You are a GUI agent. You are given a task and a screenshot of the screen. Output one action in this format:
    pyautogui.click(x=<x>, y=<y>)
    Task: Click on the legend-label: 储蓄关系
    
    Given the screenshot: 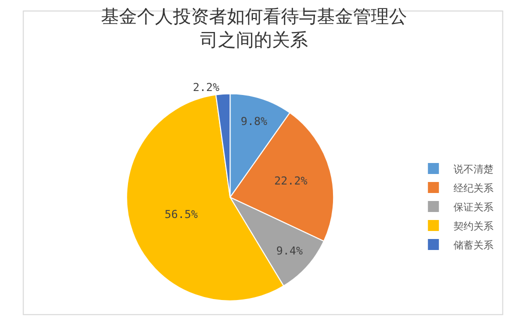 What is the action you would take?
    pyautogui.click(x=473, y=245)
    